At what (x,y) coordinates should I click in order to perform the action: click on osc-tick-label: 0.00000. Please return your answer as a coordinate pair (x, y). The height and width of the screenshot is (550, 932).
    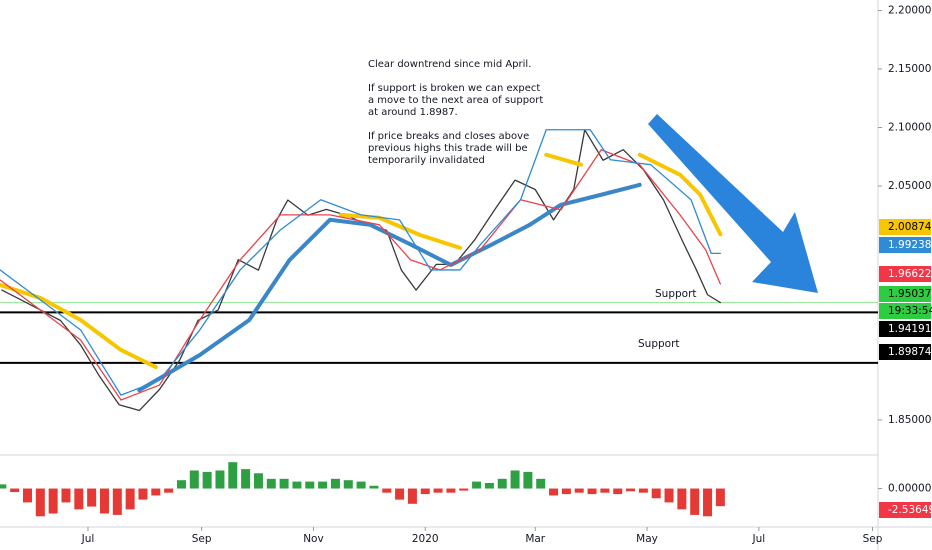
    Looking at the image, I should click on (909, 489).